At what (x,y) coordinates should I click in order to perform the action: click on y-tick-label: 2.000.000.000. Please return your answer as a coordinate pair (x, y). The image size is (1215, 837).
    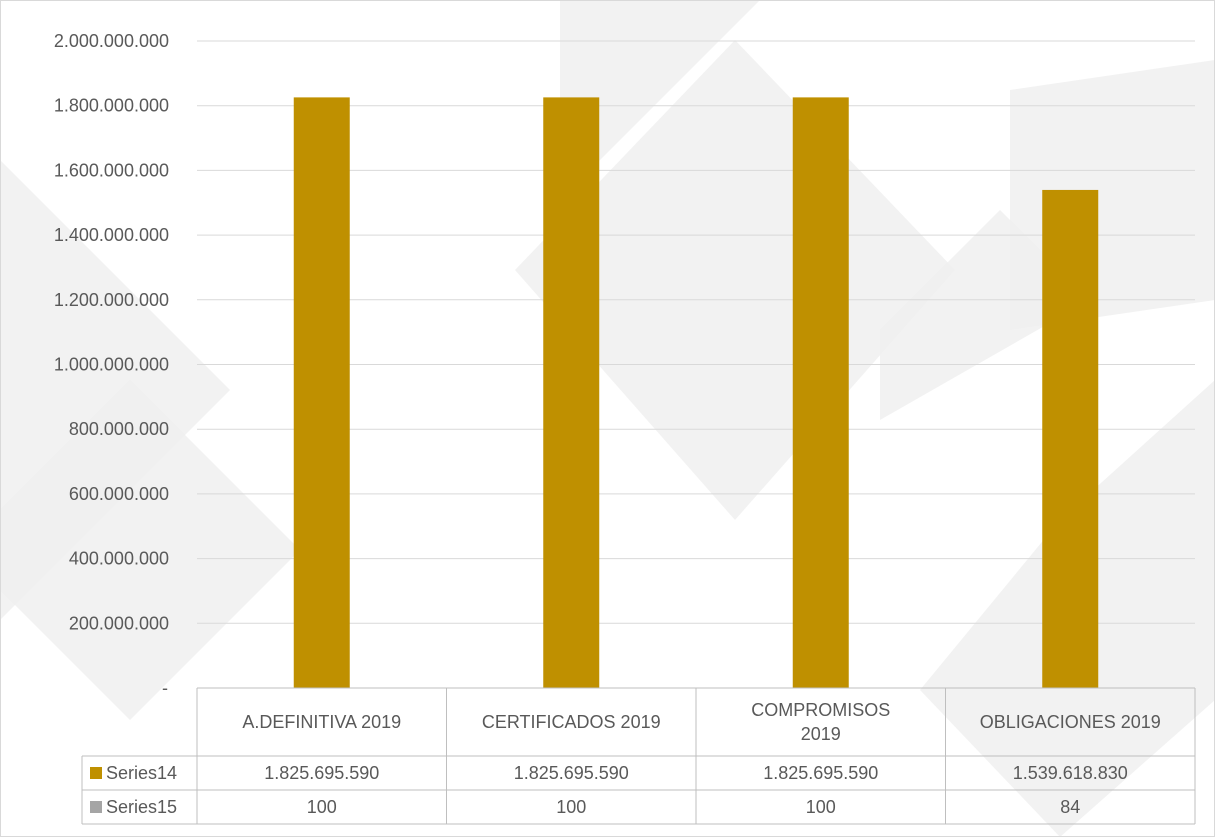
    Looking at the image, I should click on (111, 41).